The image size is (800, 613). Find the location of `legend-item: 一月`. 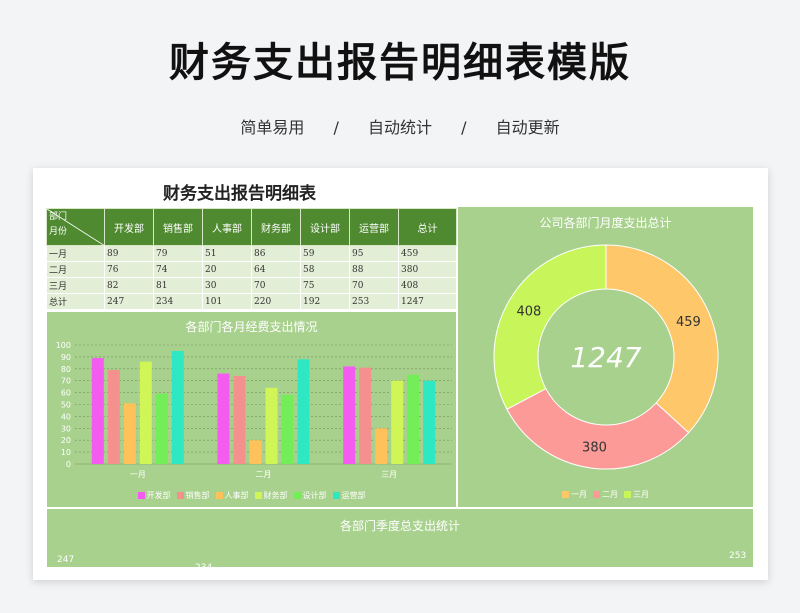

legend-item: 一月 is located at coordinates (574, 494).